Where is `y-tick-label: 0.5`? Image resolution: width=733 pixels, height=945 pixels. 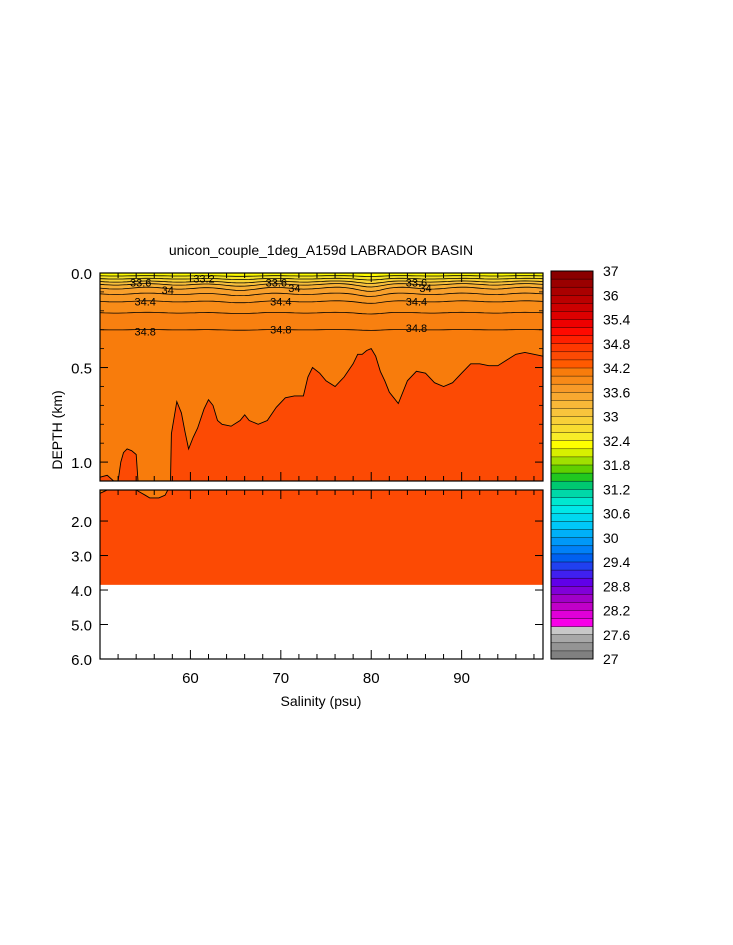 y-tick-label: 0.5 is located at coordinates (81, 369).